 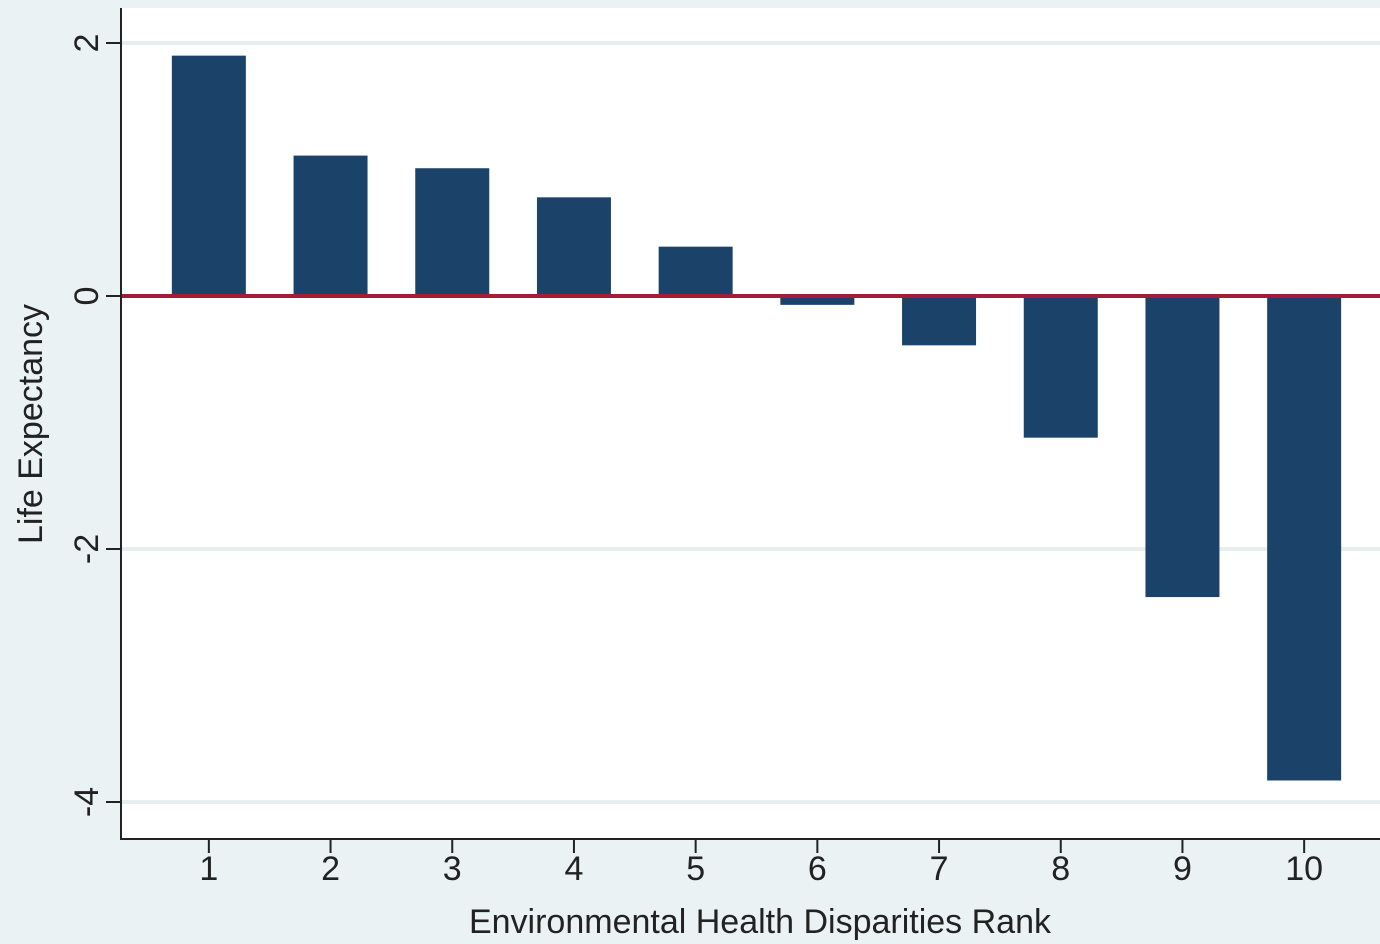 I want to click on y-tick-label: -2, so click(x=87, y=549).